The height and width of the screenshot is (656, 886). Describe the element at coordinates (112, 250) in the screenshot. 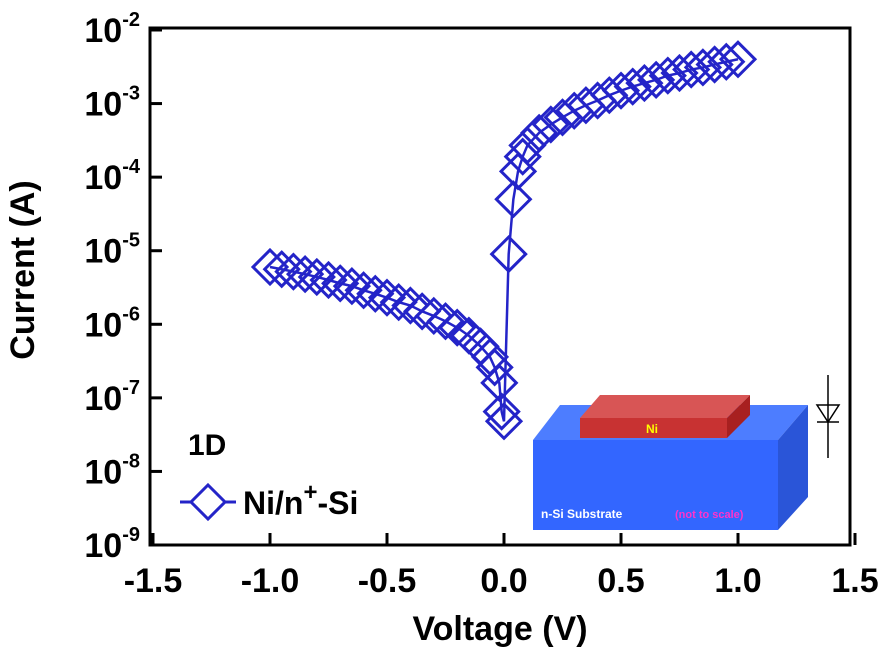

I see `y-tick-label: 10⁻⁵` at that location.